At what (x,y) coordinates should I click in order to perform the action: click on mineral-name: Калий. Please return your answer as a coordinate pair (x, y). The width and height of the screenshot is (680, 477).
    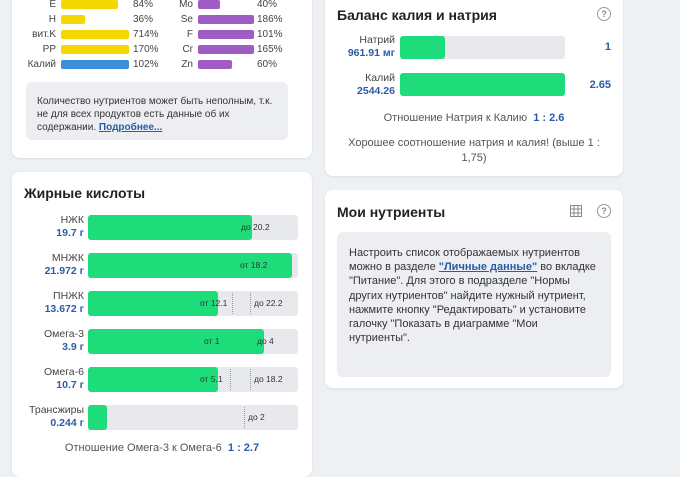
    Looking at the image, I should click on (41, 64).